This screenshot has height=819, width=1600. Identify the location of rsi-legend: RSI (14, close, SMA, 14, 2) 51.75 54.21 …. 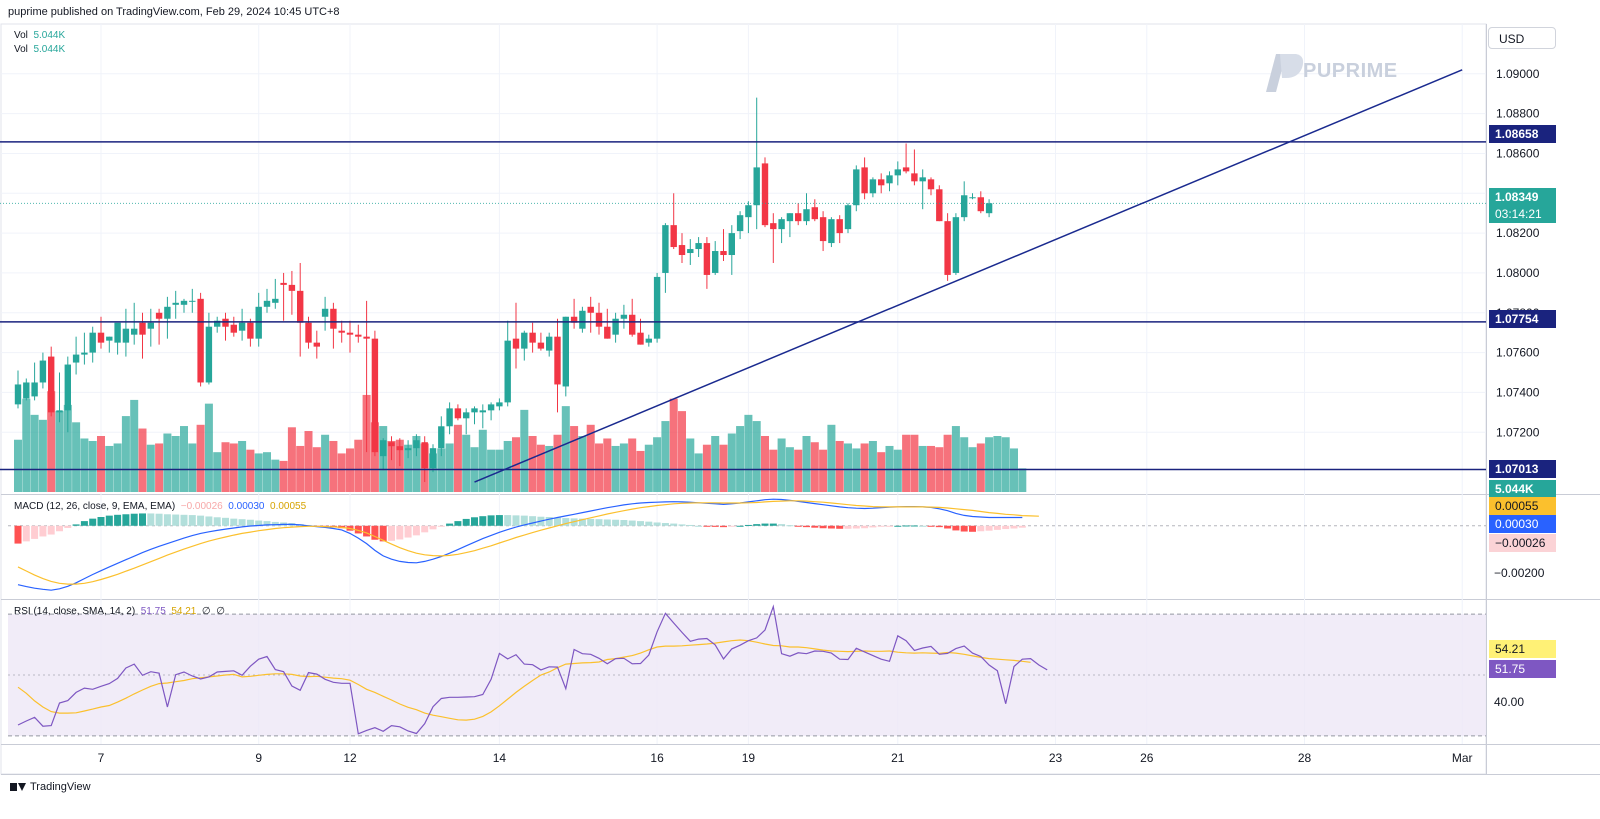
(119, 611).